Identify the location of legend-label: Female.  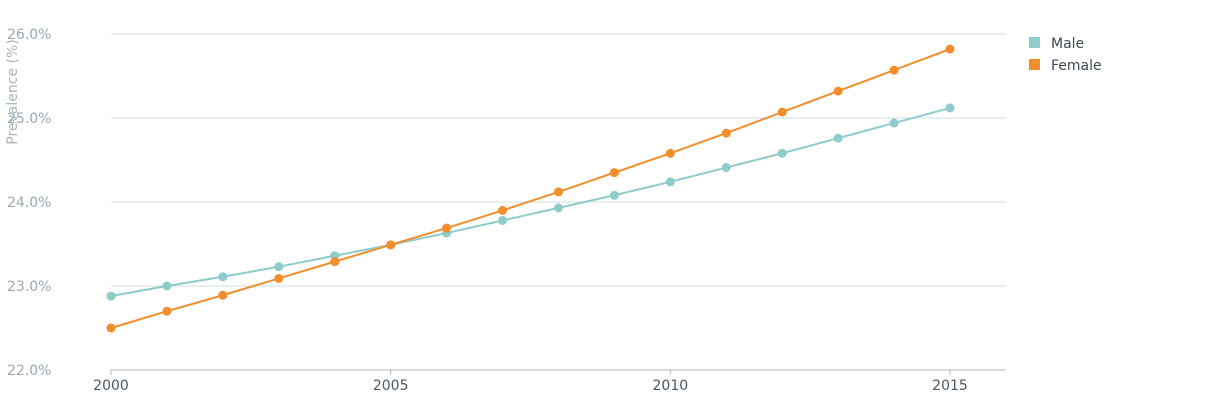
(1076, 66).